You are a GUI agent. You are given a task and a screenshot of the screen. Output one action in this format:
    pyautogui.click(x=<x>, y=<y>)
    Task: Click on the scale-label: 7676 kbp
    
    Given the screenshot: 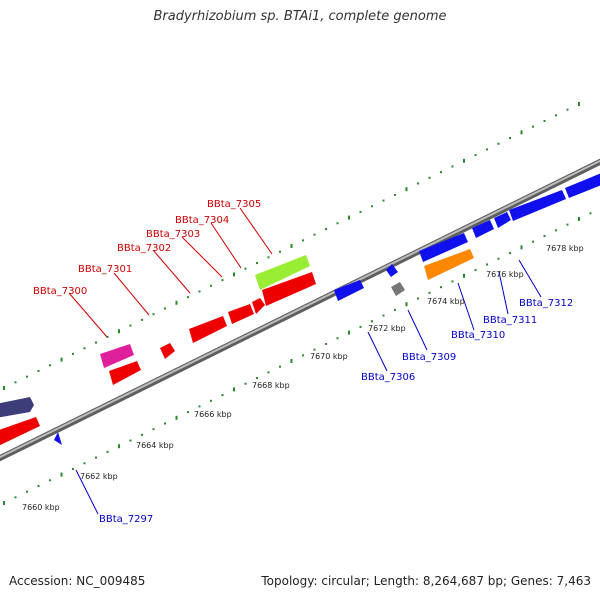 What is the action you would take?
    pyautogui.click(x=505, y=274)
    